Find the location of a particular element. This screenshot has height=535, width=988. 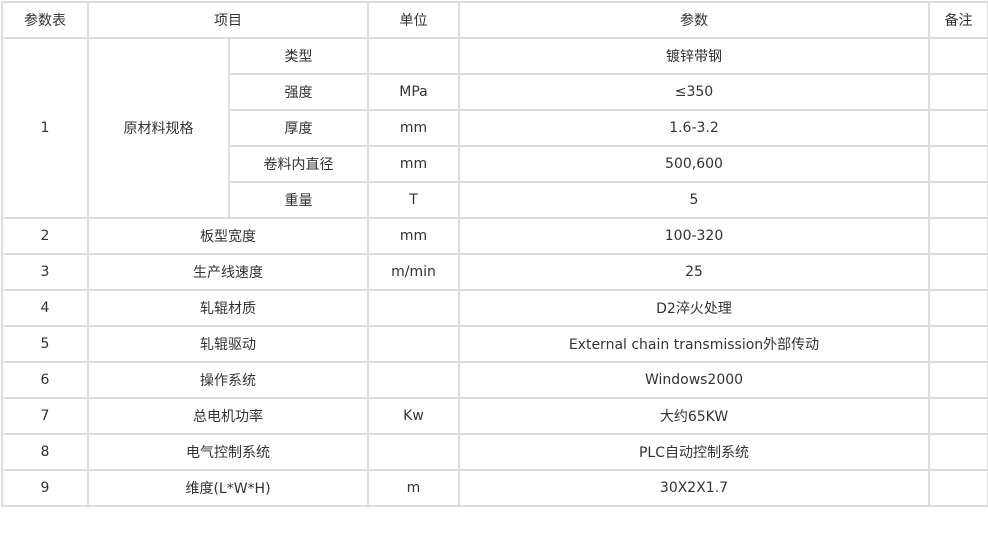

item: 生产线速度 is located at coordinates (228, 272).